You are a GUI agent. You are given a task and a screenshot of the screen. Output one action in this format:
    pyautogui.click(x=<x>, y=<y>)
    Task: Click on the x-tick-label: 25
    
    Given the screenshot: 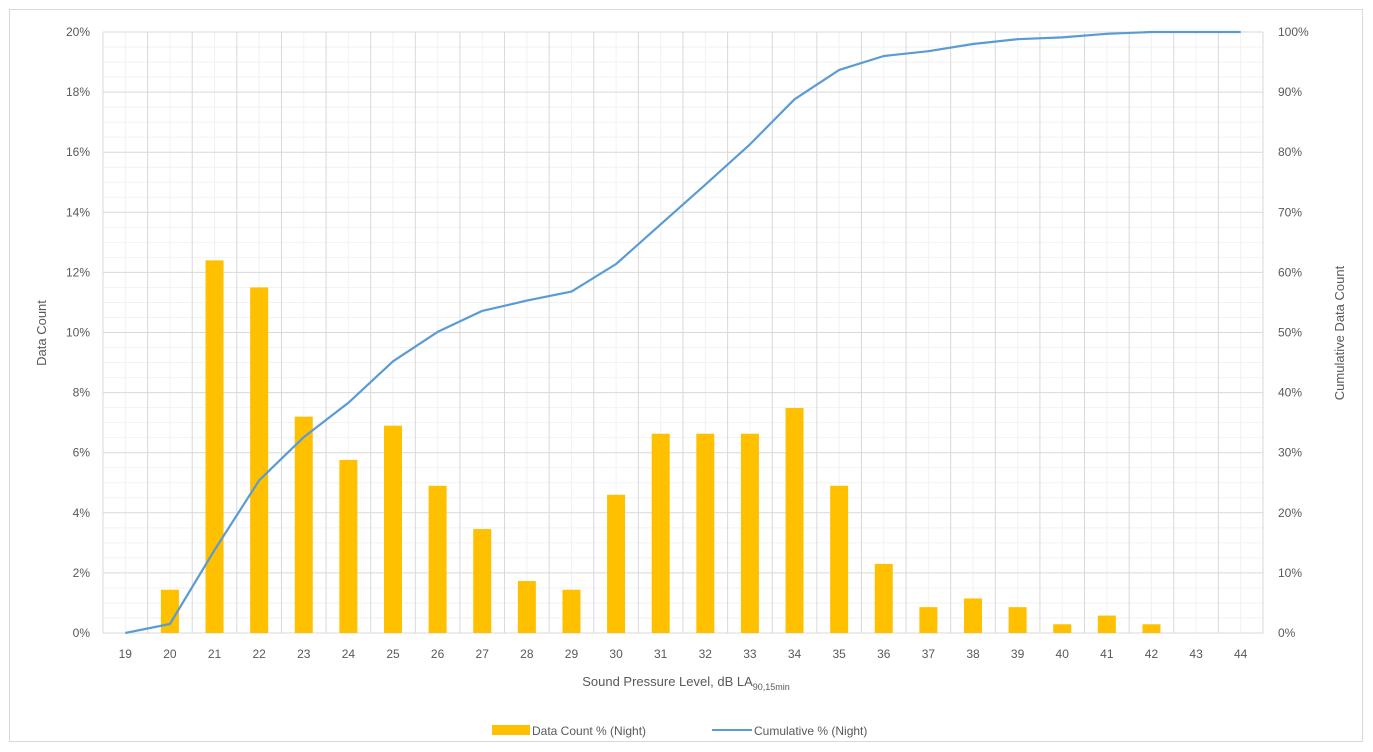 What is the action you would take?
    pyautogui.click(x=393, y=654)
    